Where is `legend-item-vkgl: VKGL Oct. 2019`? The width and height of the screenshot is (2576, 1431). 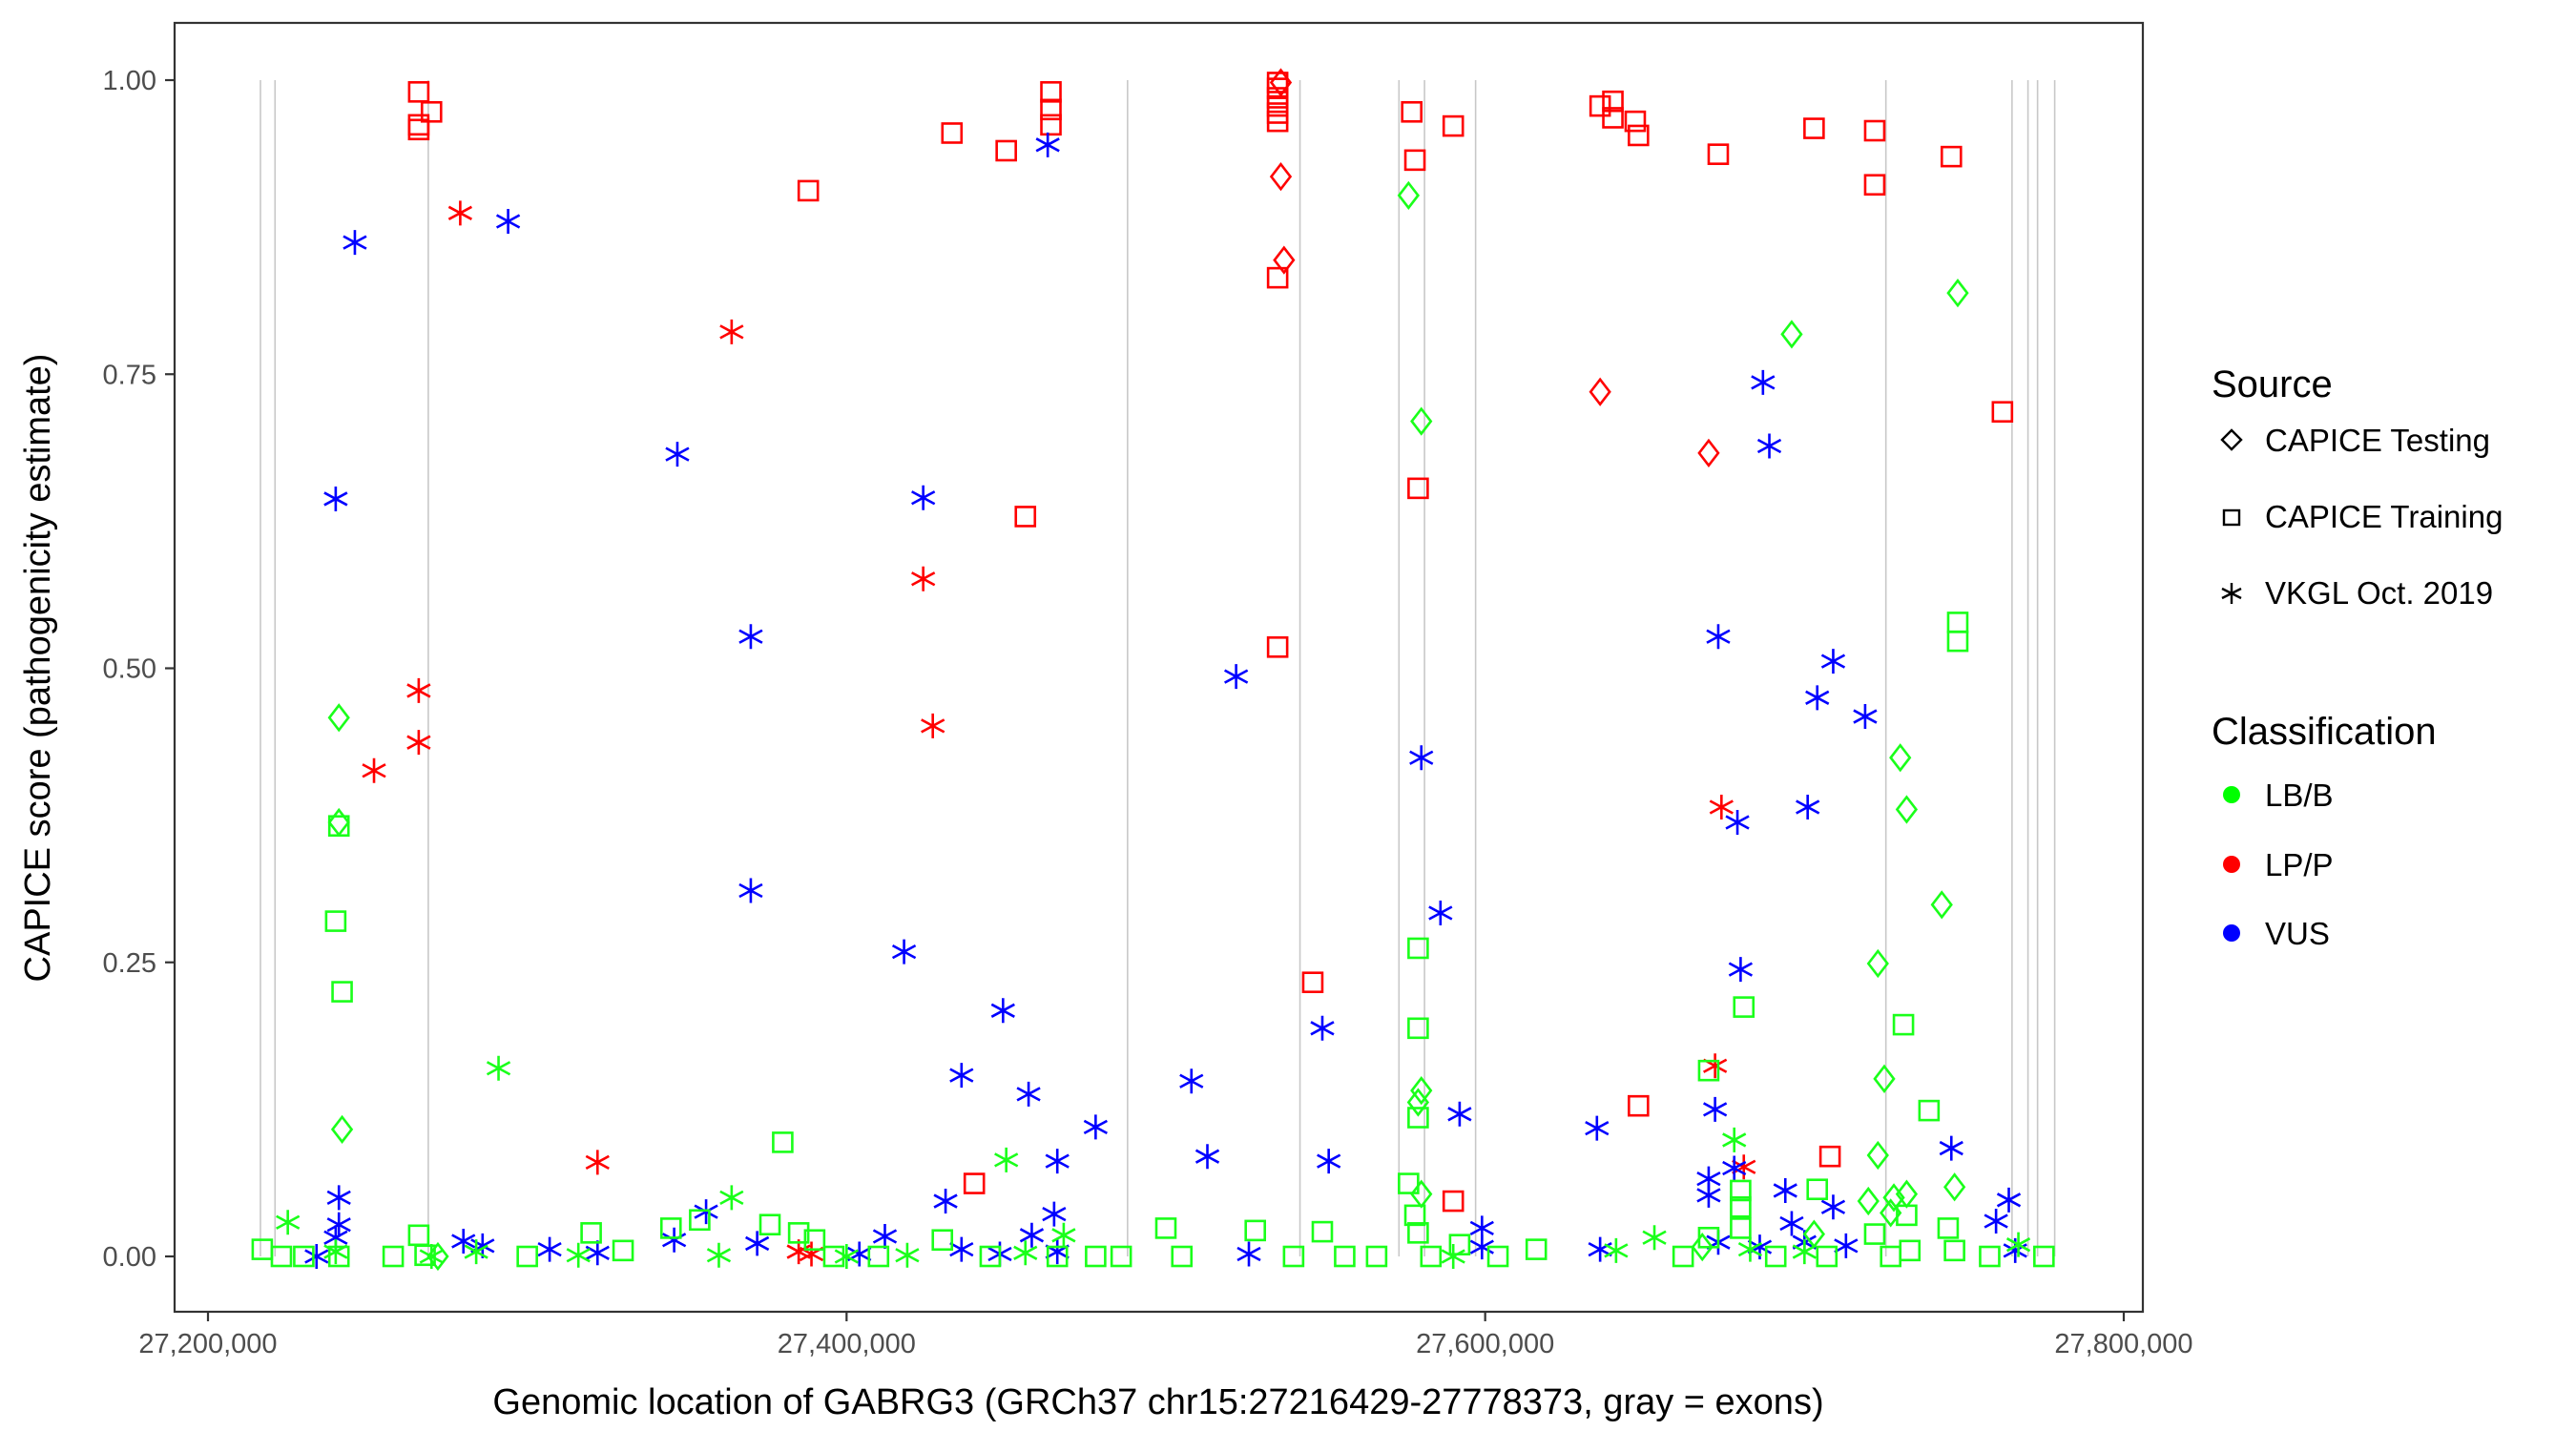 legend-item-vkgl: VKGL Oct. 2019 is located at coordinates (2357, 593).